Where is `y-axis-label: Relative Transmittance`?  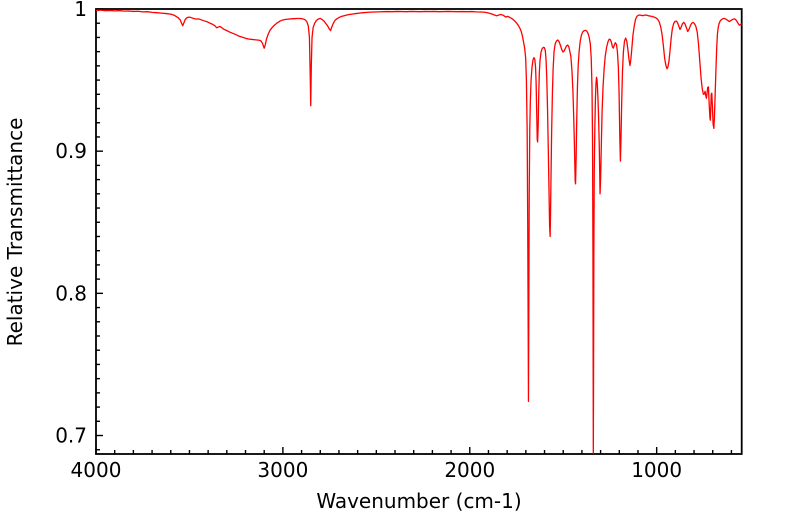
y-axis-label: Relative Transmittance is located at coordinates (15, 232).